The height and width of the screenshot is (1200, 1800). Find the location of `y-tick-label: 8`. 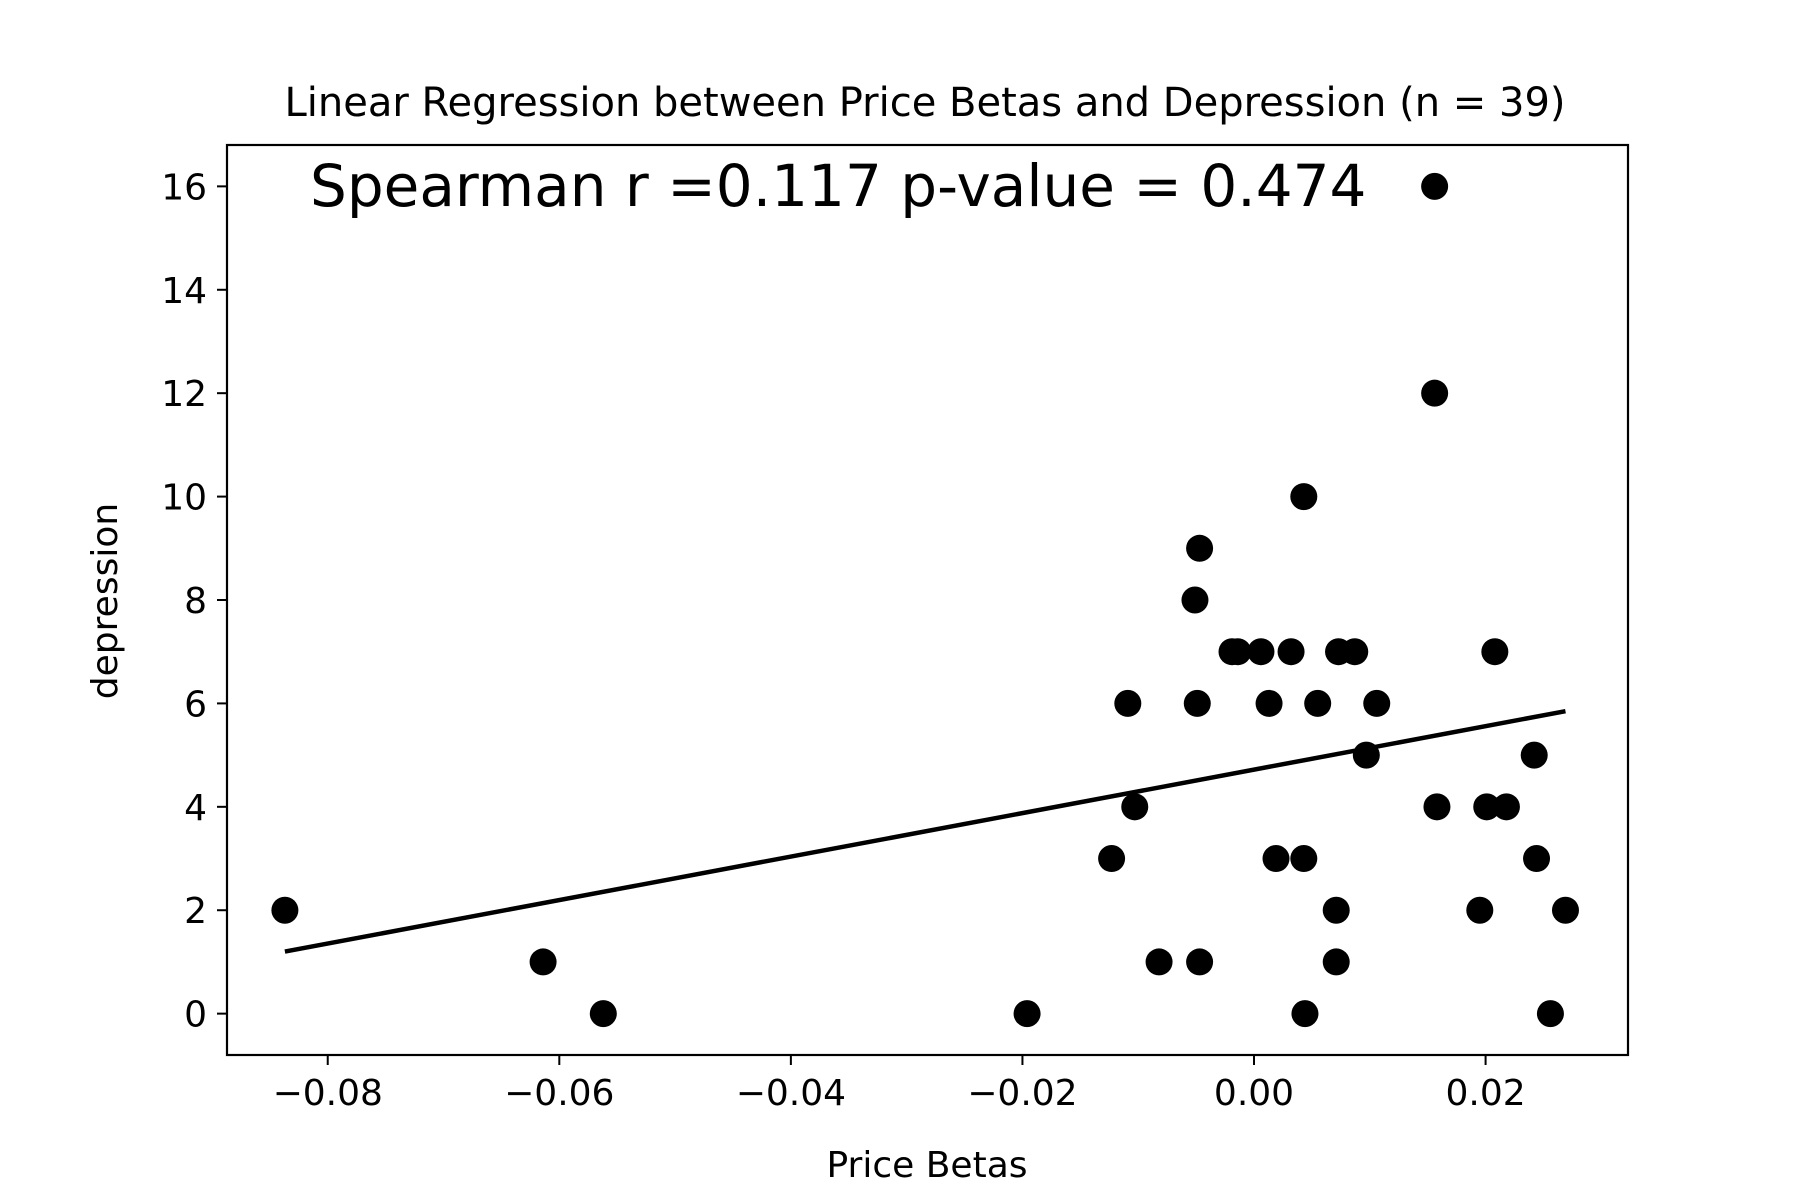

y-tick-label: 8 is located at coordinates (195, 601).